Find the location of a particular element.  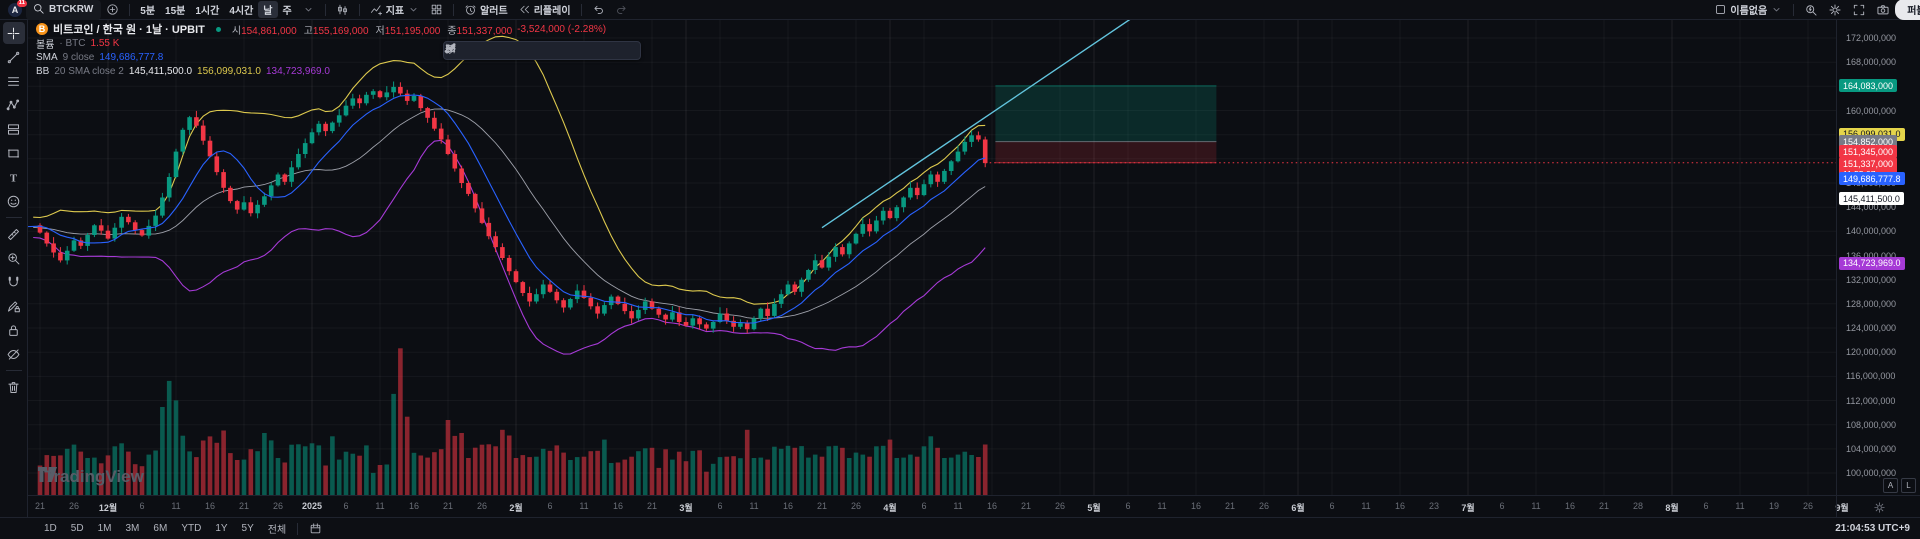

price-tick: 128,000,000 is located at coordinates (1871, 303).